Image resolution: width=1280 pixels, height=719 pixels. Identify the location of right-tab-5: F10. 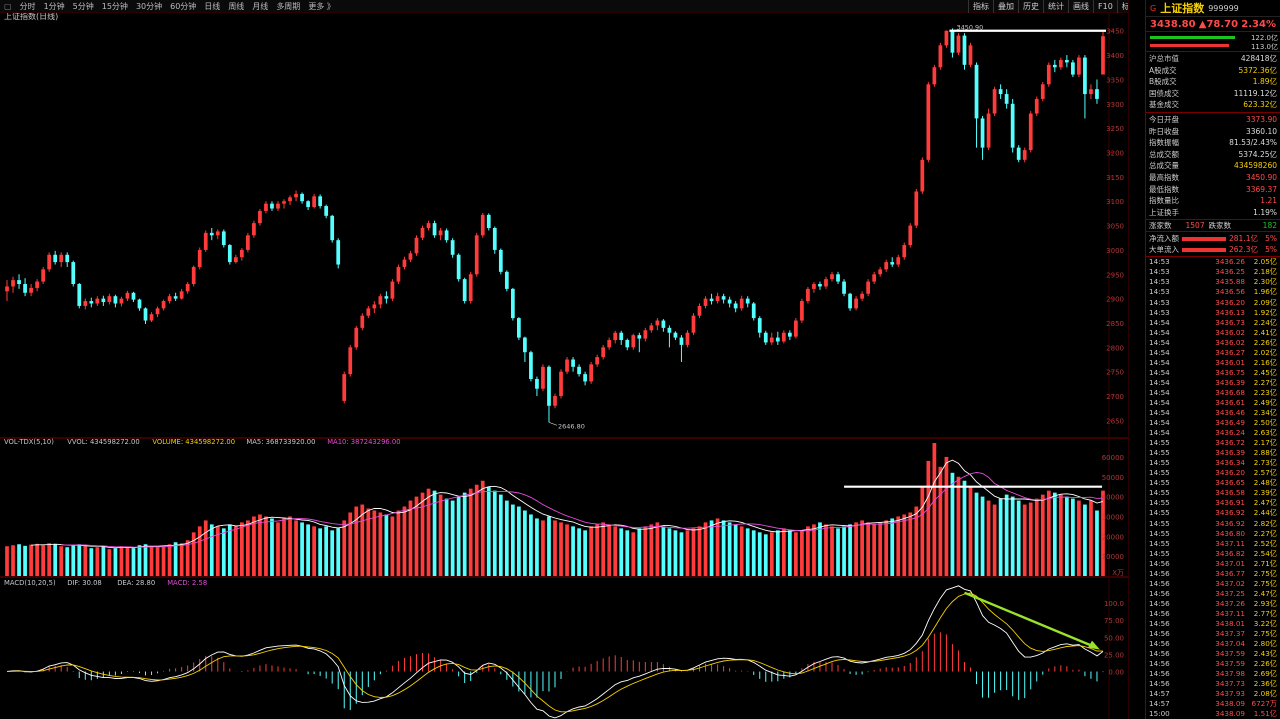
(1105, 6).